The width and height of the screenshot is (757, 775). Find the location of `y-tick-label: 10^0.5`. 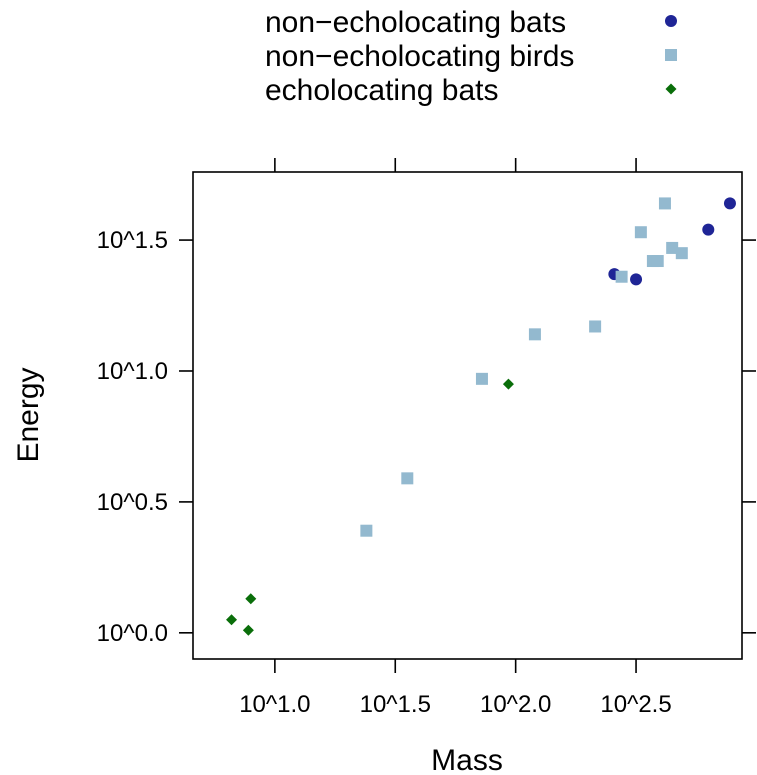

y-tick-label: 10^0.5 is located at coordinates (132, 502).